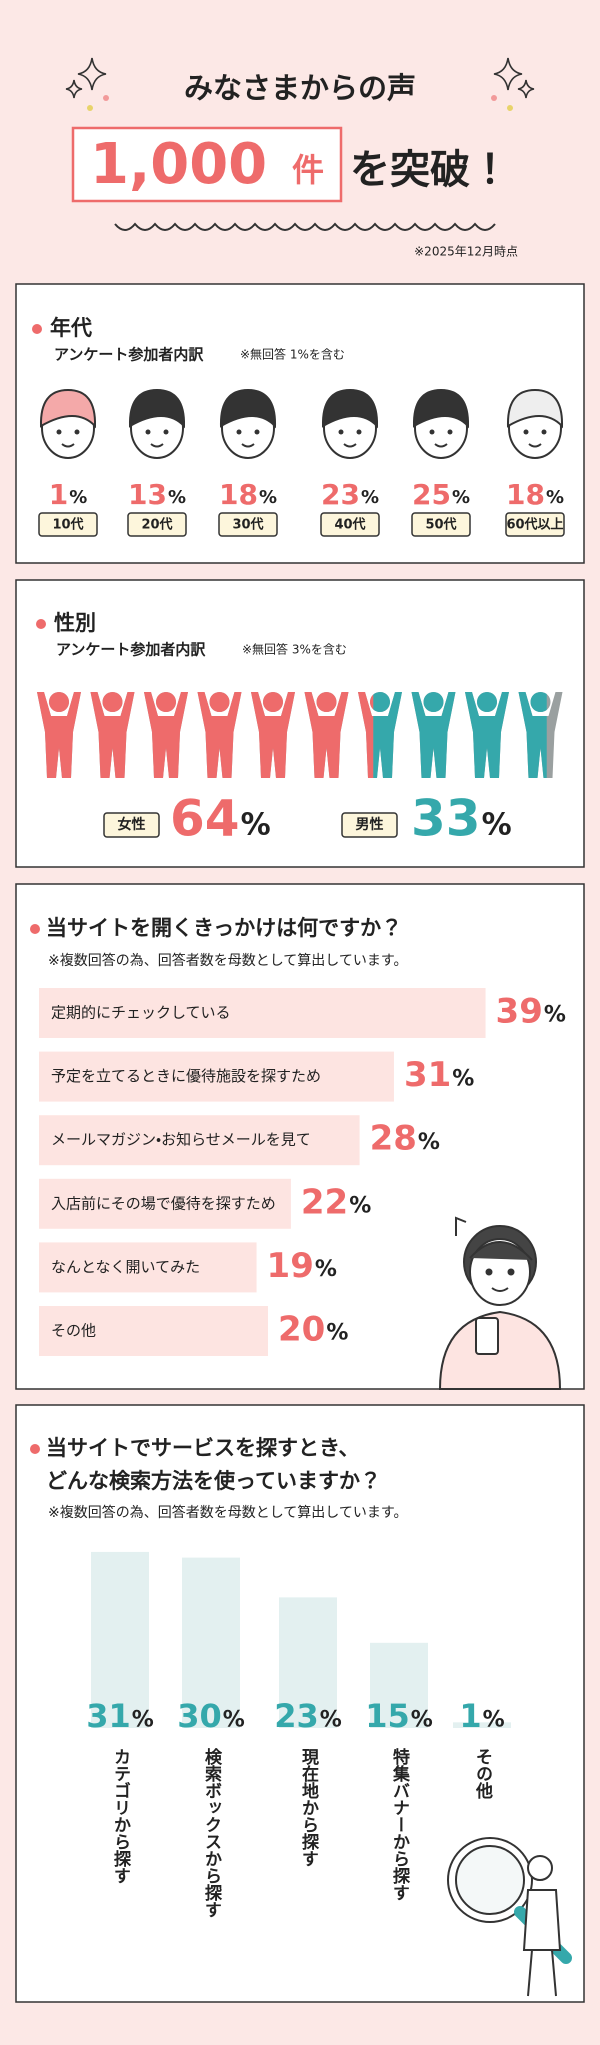 The width and height of the screenshot is (600, 2045). I want to click on percent-value: 20, so click(301, 1330).